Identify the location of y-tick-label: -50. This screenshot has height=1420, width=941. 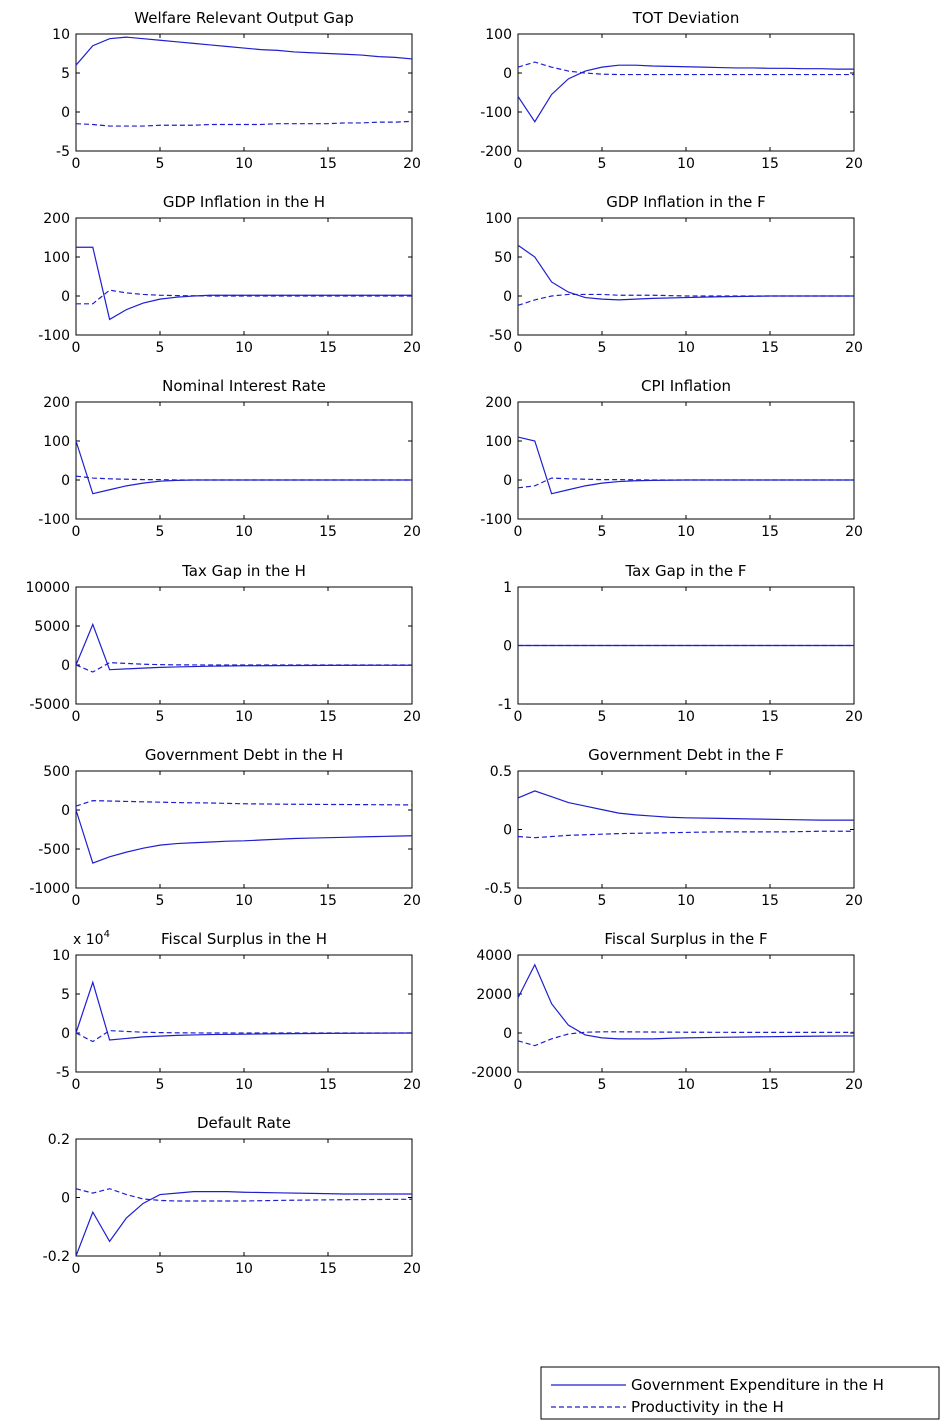
(500, 336).